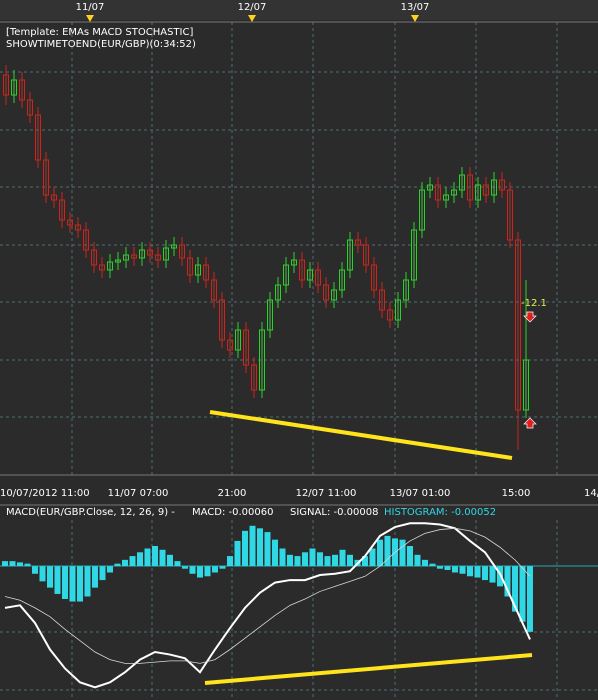 This screenshot has width=598, height=700. I want to click on histogram-value: HISTOGRAM: -0.00052, so click(440, 512).